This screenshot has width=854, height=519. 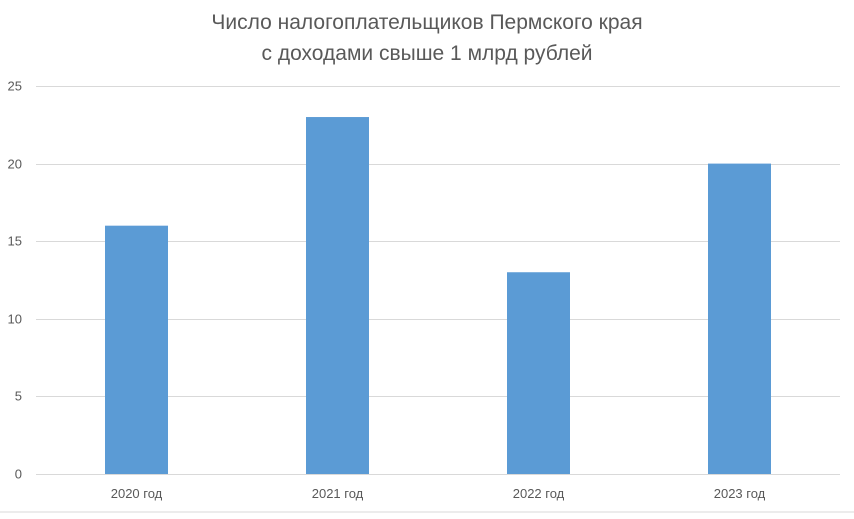 I want to click on y-axis-tick-labels: 0 5 10 15 20 25, so click(x=15, y=280).